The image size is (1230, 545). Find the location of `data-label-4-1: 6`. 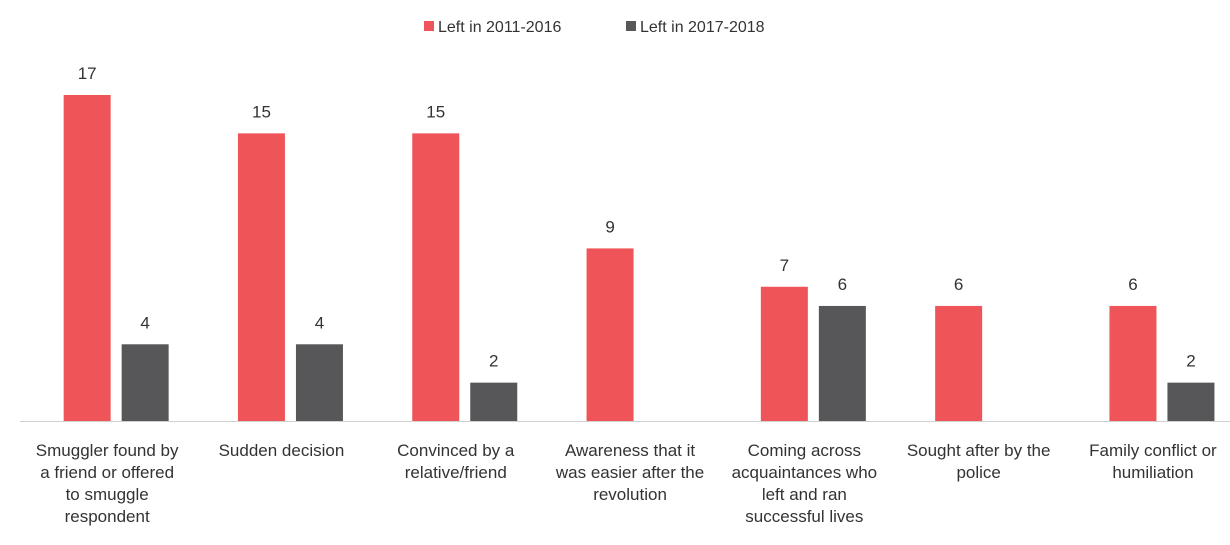

data-label-4-1: 6 is located at coordinates (842, 284).